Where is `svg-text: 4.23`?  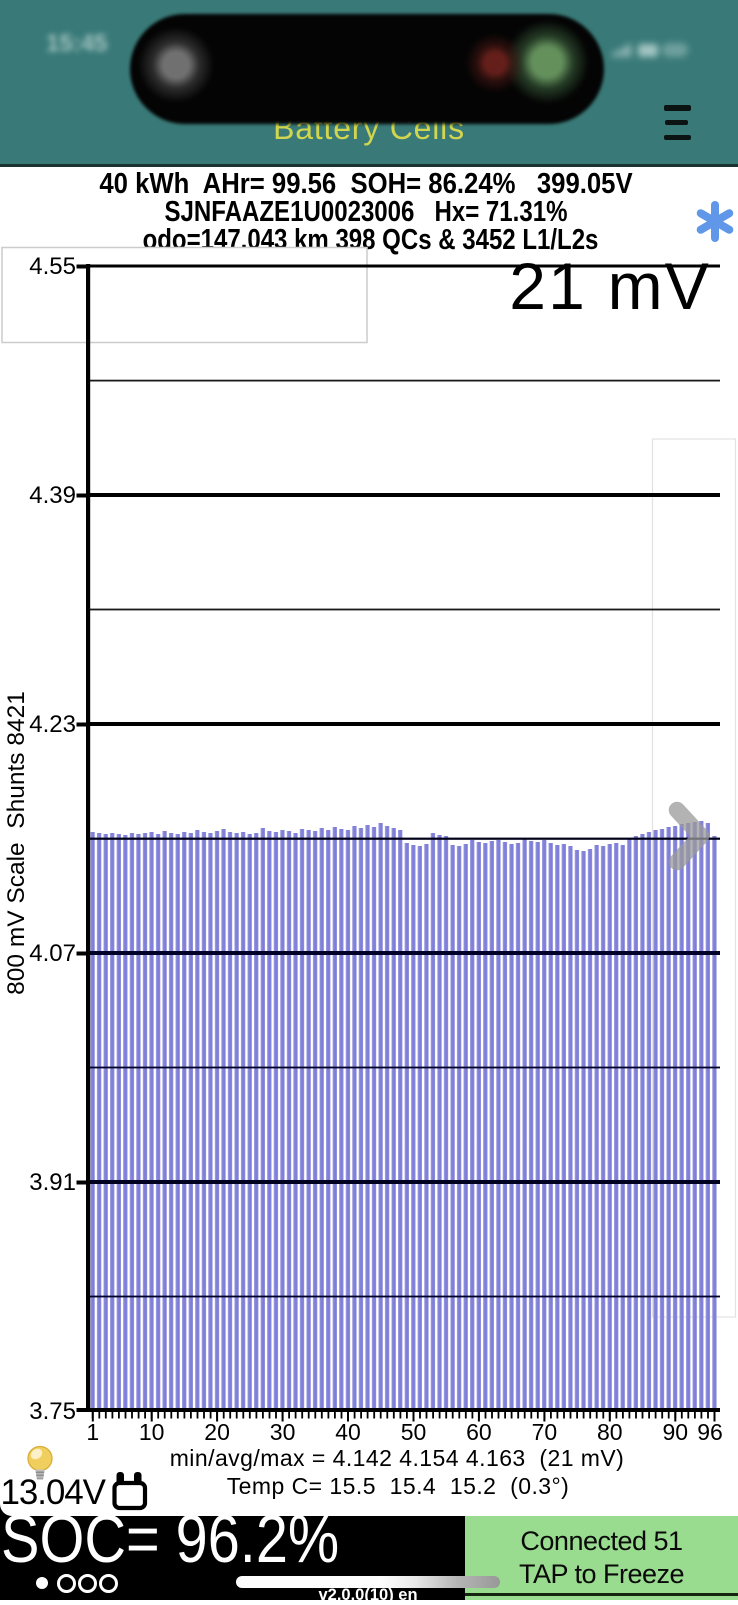 svg-text: 4.23 is located at coordinates (52, 724).